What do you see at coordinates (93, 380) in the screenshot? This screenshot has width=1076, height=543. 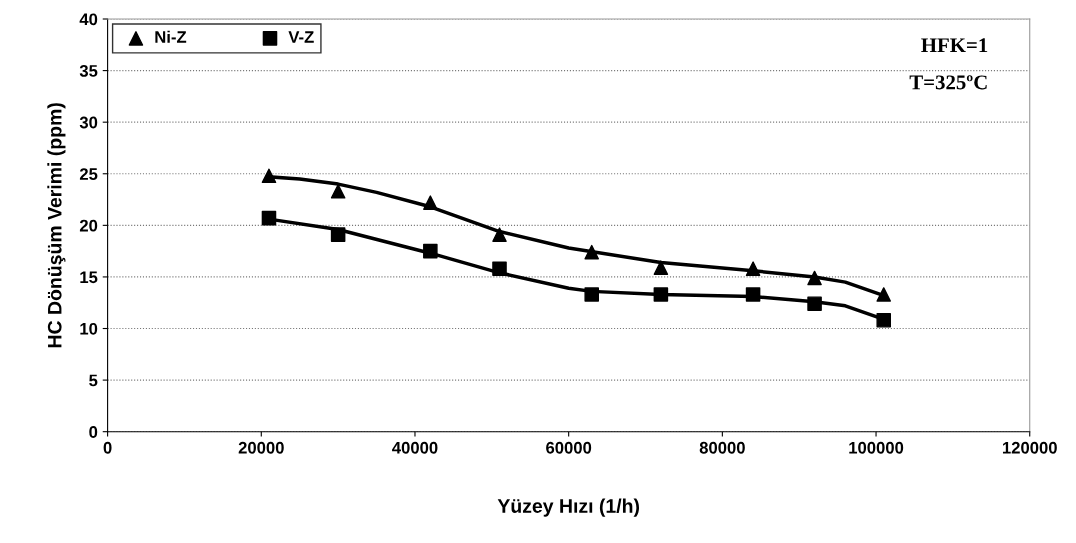 I see `y-tick-label: 5` at bounding box center [93, 380].